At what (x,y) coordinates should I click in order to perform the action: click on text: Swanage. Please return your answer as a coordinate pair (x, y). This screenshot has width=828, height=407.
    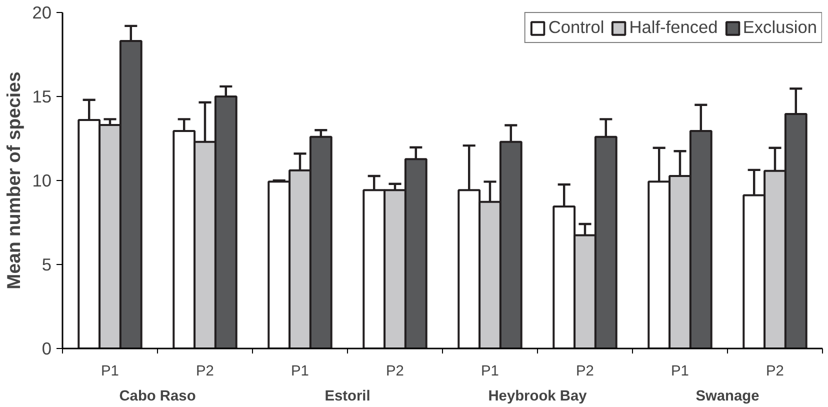
    Looking at the image, I should click on (728, 396).